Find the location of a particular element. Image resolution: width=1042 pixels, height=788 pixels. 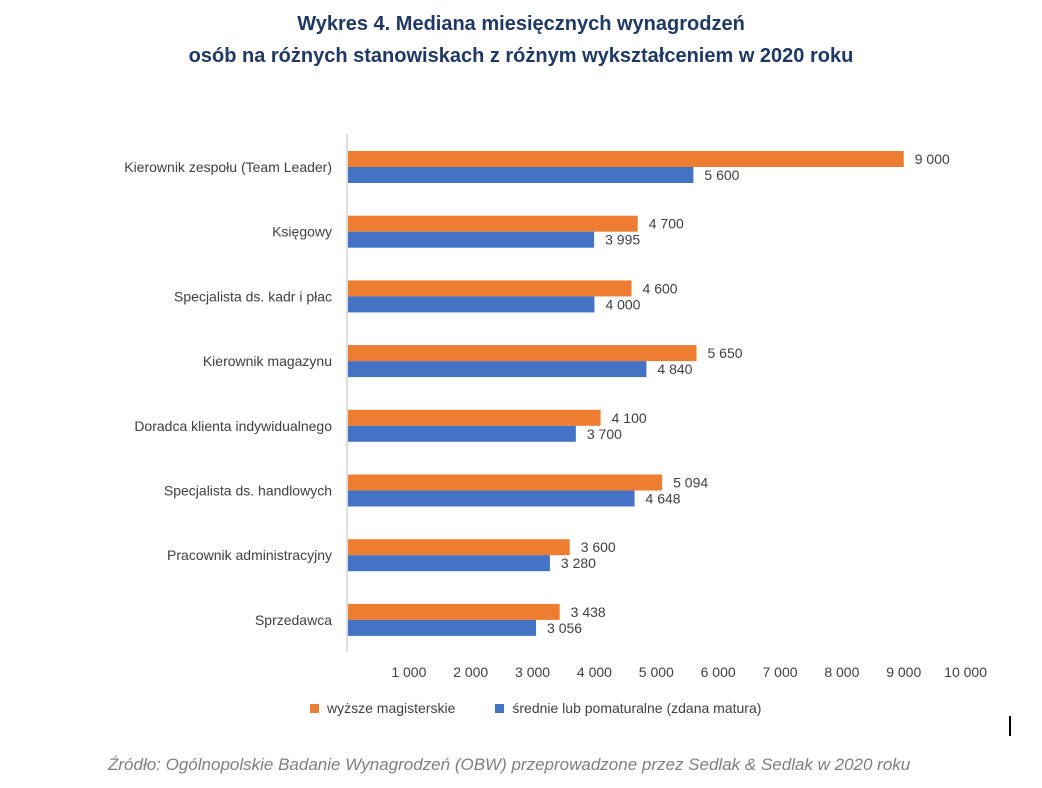

legend-label-secondary: średnie lub pomaturalne (zdana matura) is located at coordinates (637, 708).